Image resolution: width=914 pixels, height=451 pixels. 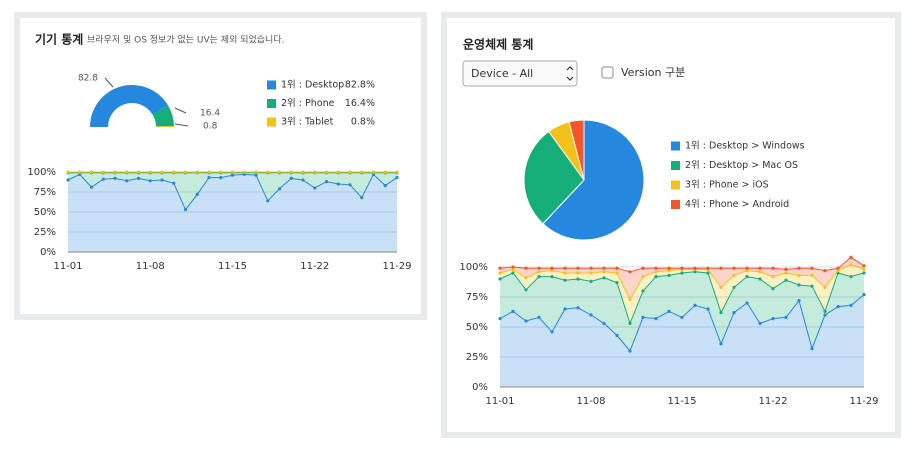 What do you see at coordinates (477, 327) in the screenshot?
I see `y-tick-label: 50%` at bounding box center [477, 327].